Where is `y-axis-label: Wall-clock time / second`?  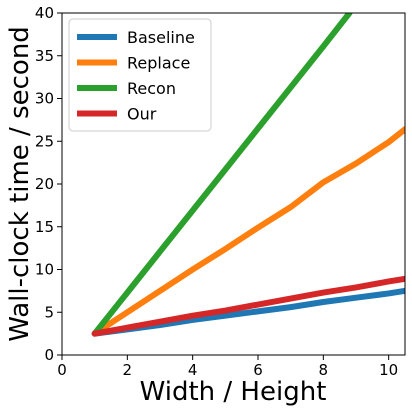 y-axis-label: Wall-clock time / second is located at coordinates (20, 184).